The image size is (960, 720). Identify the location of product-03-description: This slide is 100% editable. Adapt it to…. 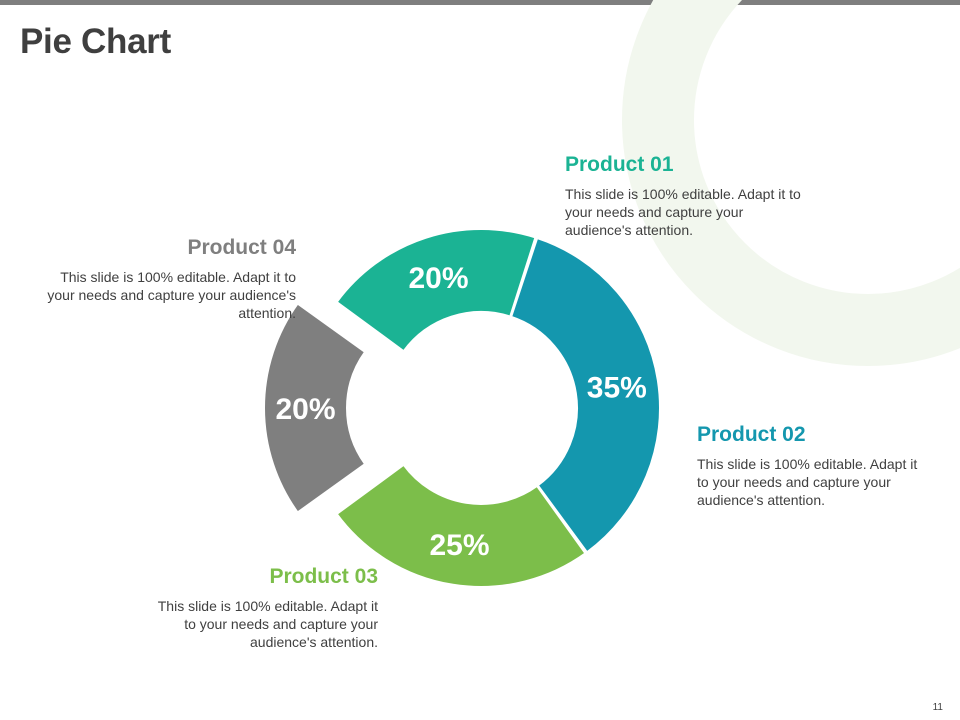
(267, 624).